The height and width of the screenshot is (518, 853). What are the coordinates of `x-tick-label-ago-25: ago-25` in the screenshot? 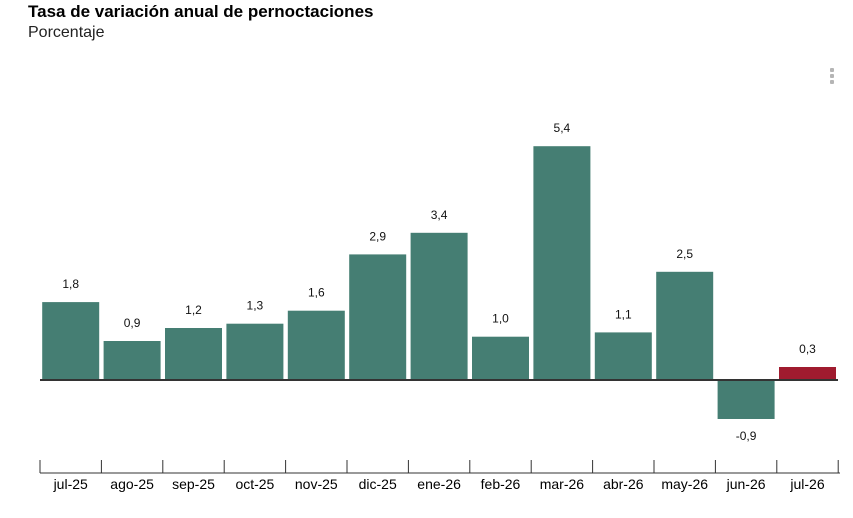 It's located at (132, 484).